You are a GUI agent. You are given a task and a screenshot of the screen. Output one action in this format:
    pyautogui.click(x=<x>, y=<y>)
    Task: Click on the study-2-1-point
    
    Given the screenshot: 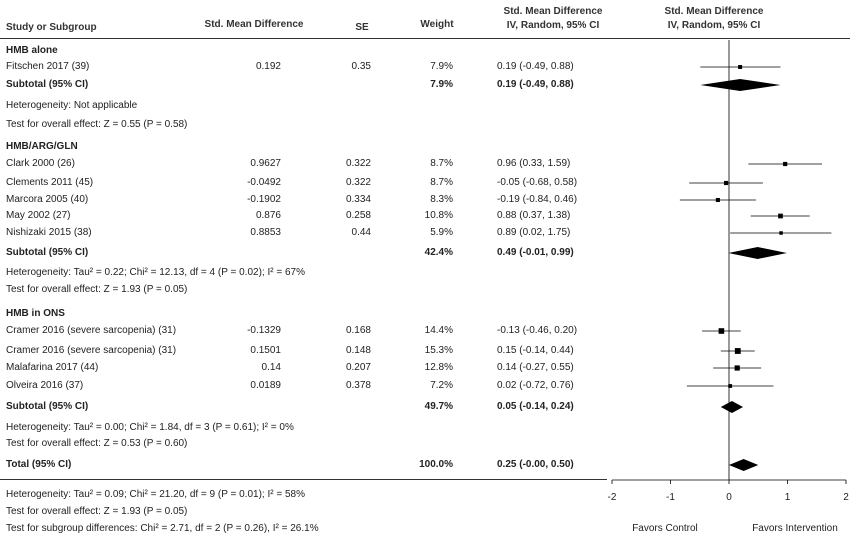 What is the action you would take?
    pyautogui.click(x=737, y=351)
    